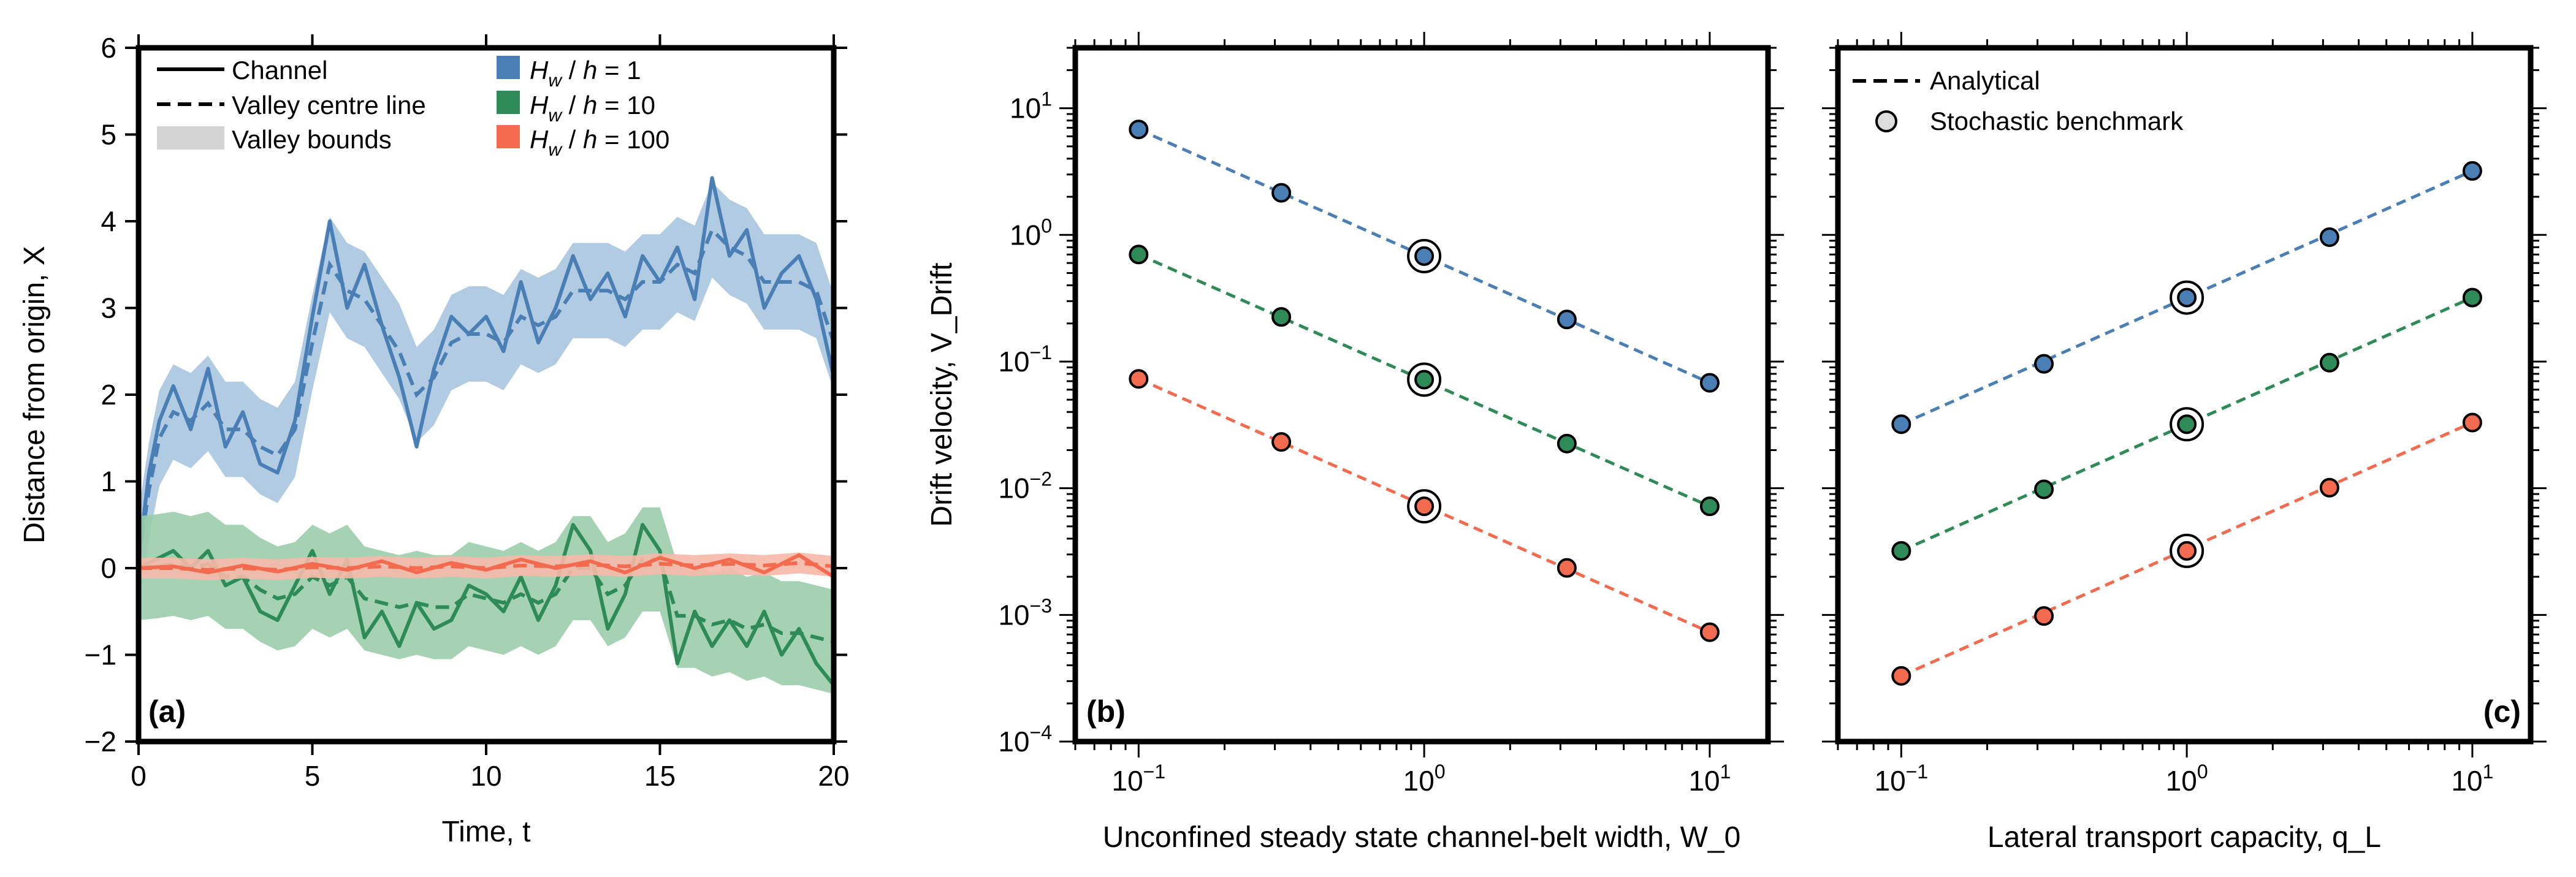  Describe the element at coordinates (486, 832) in the screenshot. I see `panel-a-xlabel: Time, t` at that location.